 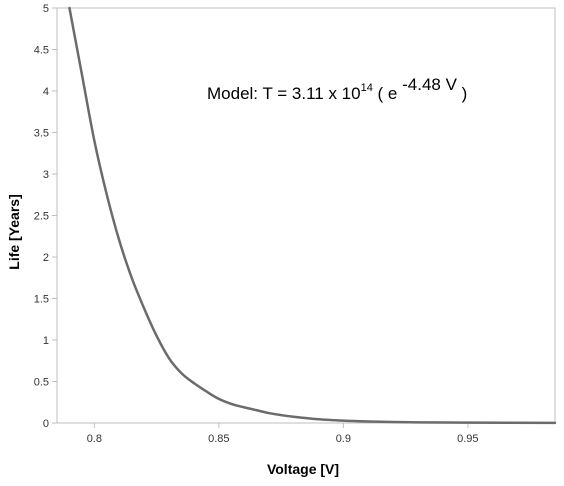 What do you see at coordinates (367, 88) in the screenshot?
I see `model-superscript: 14` at bounding box center [367, 88].